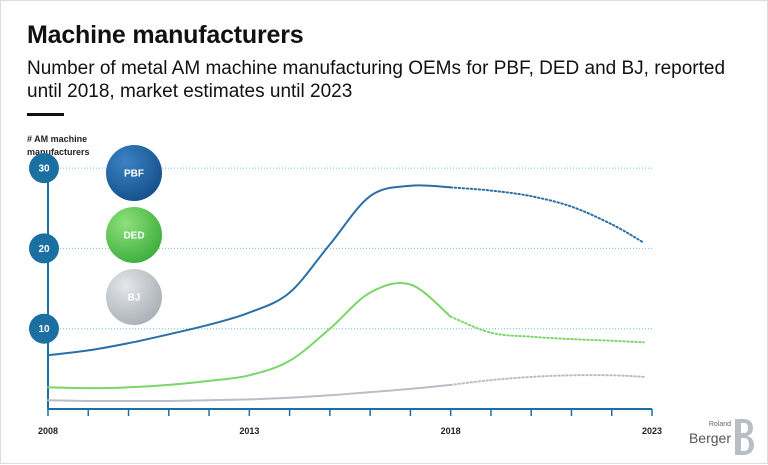 The height and width of the screenshot is (465, 768). I want to click on roland-berger-logo: Roland Berger, so click(725, 437).